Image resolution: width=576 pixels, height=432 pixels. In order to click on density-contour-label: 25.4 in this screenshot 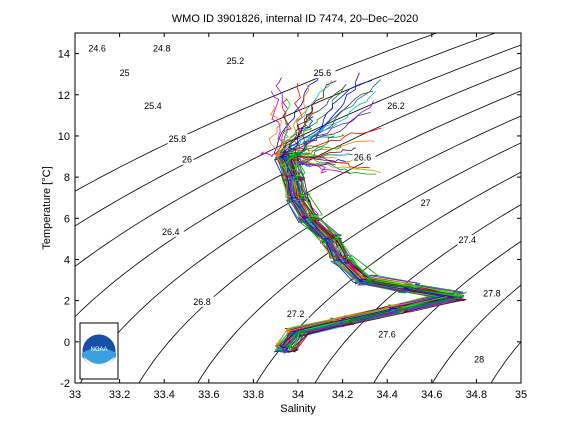, I will do `click(153, 106)`.